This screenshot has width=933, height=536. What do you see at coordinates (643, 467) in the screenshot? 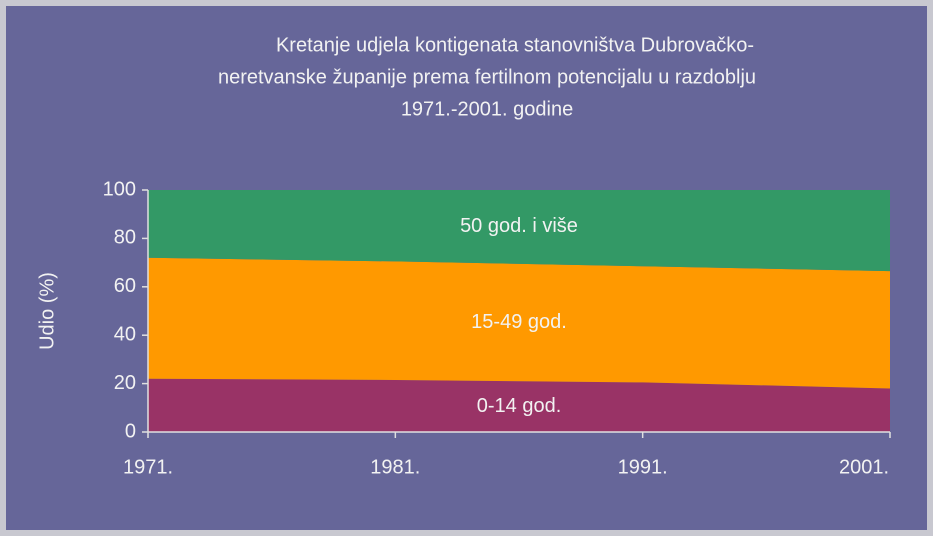
I see `x-tick-label: 1991.` at bounding box center [643, 467].